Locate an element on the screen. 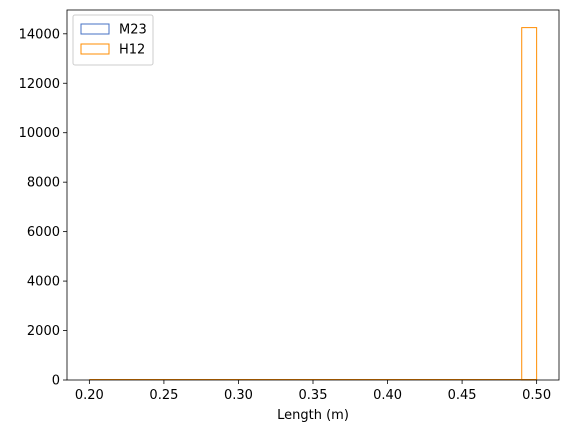 Image resolution: width=570 pixels, height=432 pixels. y-tick-label: 6000 is located at coordinates (43, 232).